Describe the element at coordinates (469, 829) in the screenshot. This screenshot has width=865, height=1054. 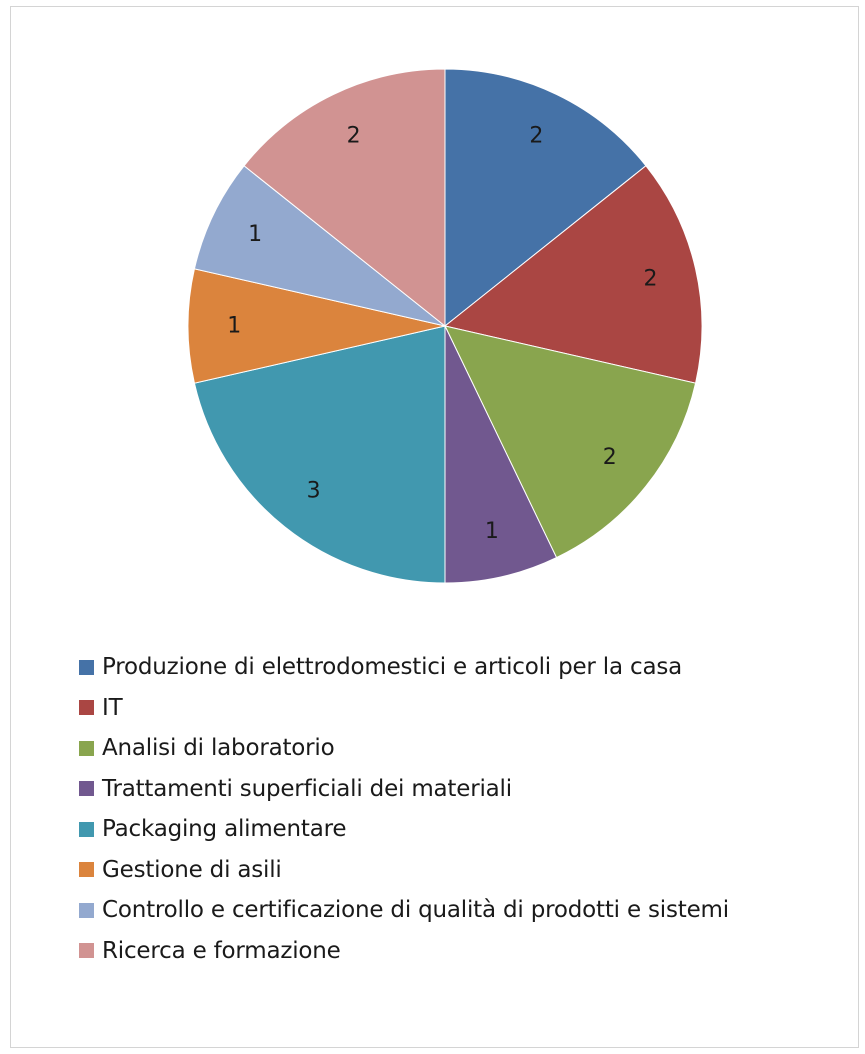
I see `legend-item: Packaging alimentare` at that location.